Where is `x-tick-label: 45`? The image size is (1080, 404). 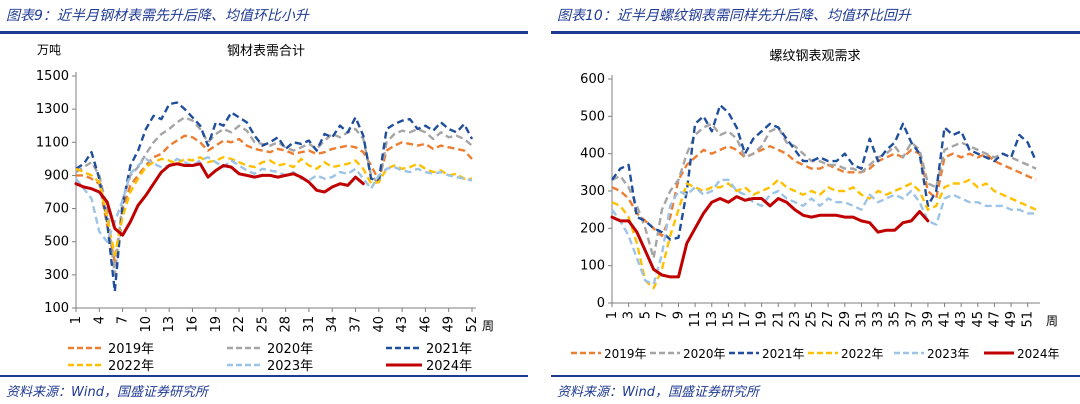
x-tick-label: 45 is located at coordinates (978, 319).